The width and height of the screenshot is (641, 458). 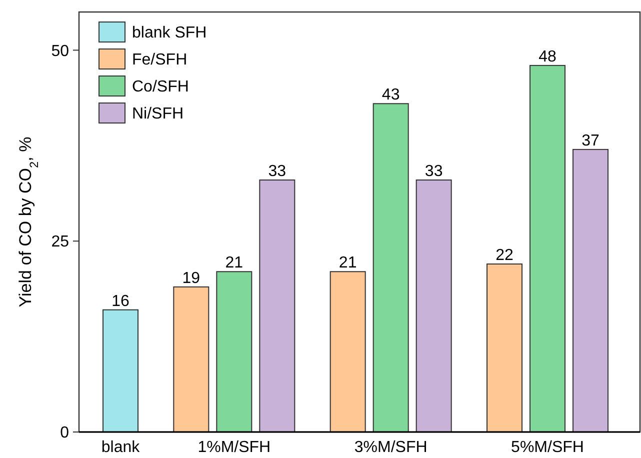 What do you see at coordinates (65, 433) in the screenshot?
I see `y-tick-label: 0` at bounding box center [65, 433].